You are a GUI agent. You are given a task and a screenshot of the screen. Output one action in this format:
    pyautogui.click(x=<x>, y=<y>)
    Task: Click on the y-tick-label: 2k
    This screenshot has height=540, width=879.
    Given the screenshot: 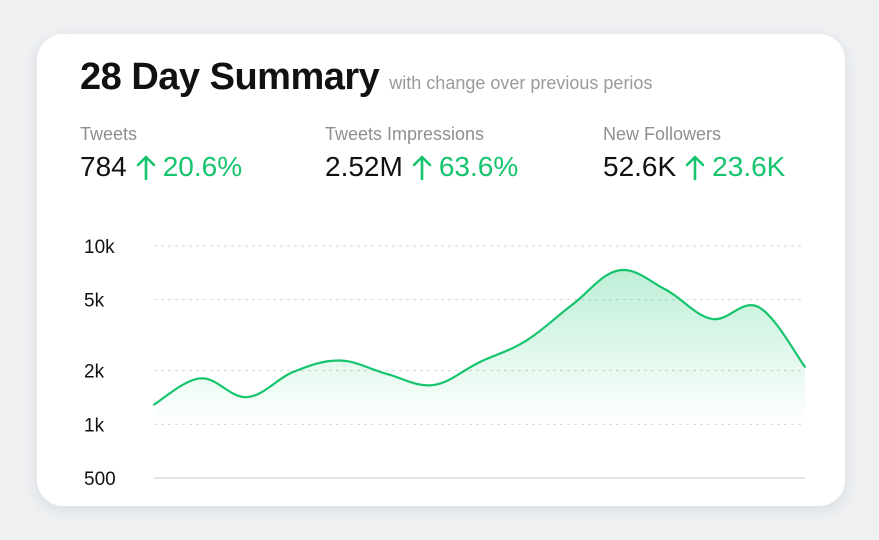 What is the action you would take?
    pyautogui.click(x=94, y=372)
    